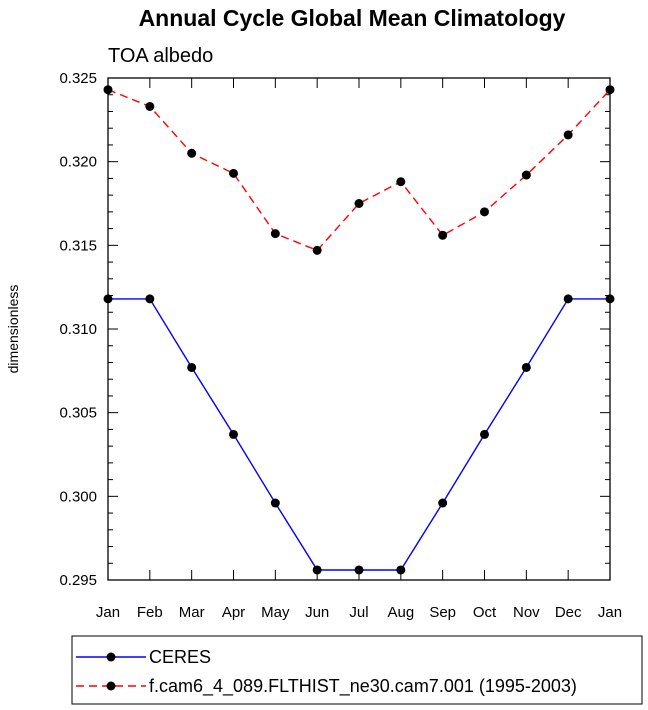 This screenshot has height=710, width=648. I want to click on x-tick-label: Oct, so click(485, 612).